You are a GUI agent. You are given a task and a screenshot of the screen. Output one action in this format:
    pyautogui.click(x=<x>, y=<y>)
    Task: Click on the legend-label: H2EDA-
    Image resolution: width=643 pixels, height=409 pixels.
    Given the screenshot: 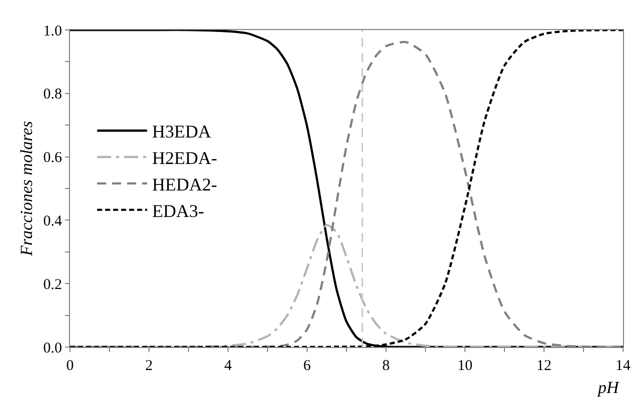 What is the action you would take?
    pyautogui.click(x=185, y=158)
    